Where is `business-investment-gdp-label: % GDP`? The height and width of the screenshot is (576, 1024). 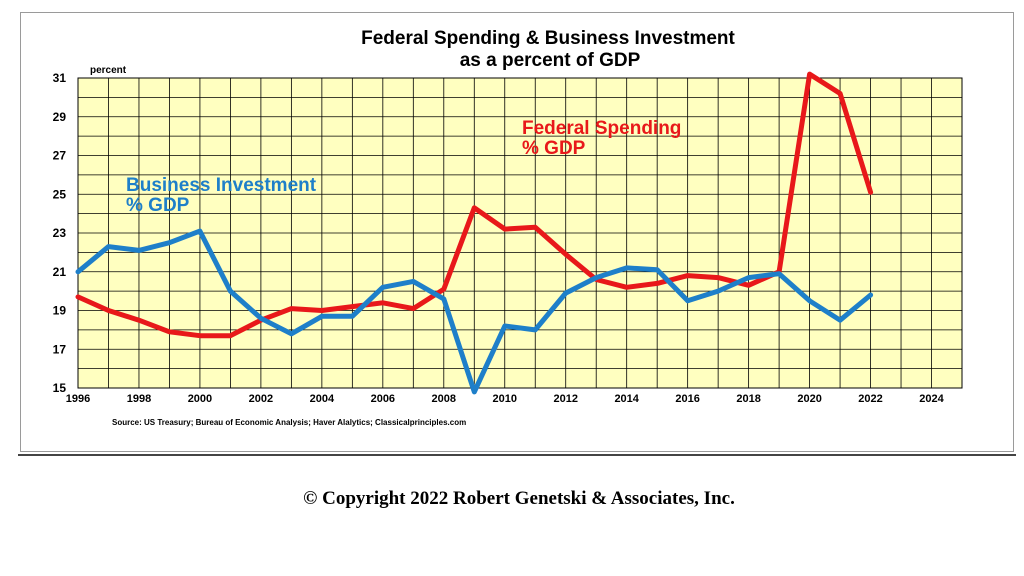 business-investment-gdp-label: % GDP is located at coordinates (158, 205).